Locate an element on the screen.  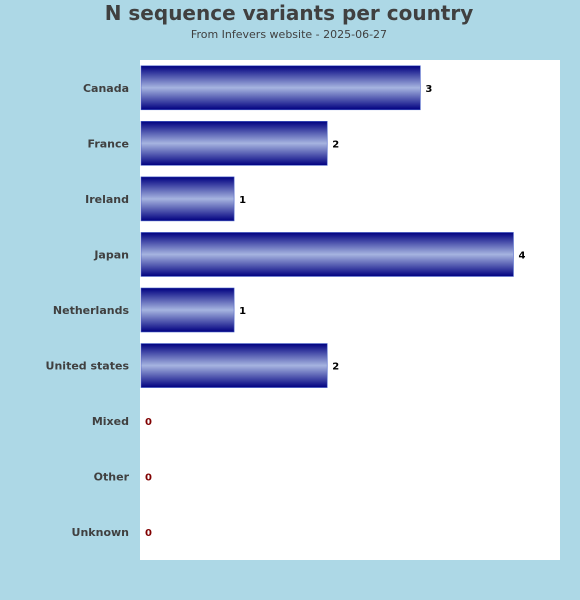
value-label: 3 is located at coordinates (428, 89).